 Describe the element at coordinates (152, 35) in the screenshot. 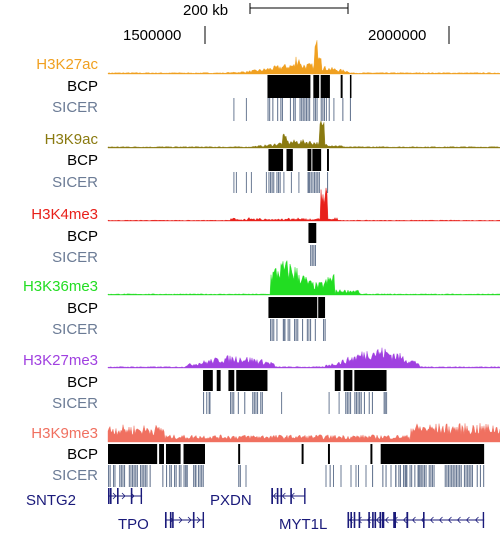

I see `coordinate-label-left: 1500000` at that location.